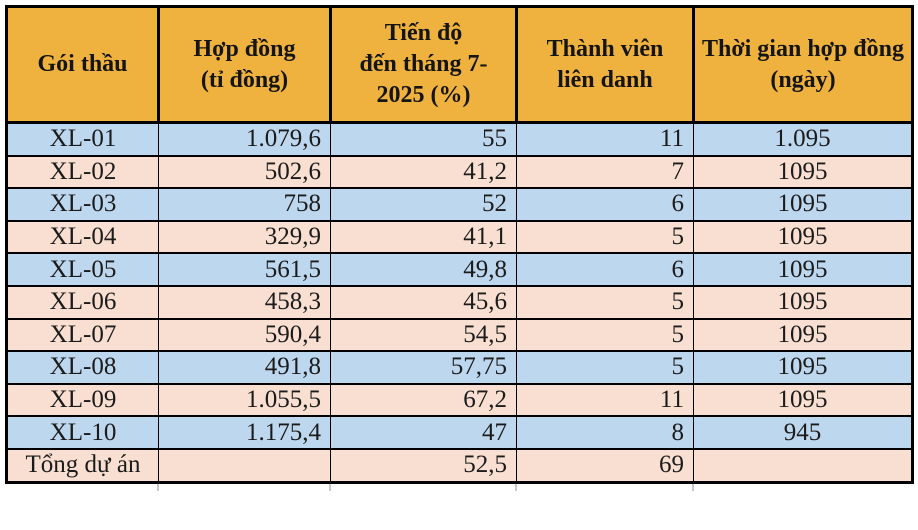 The height and width of the screenshot is (530, 918). I want to click on table-cell: 67,2, so click(423, 400).